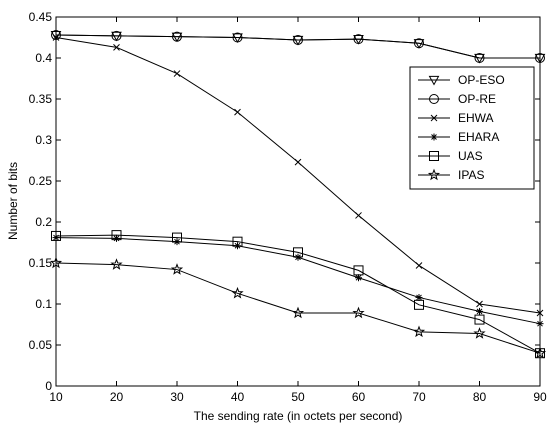 This screenshot has height=435, width=550. Describe the element at coordinates (238, 397) in the screenshot. I see `x-tick-label: 40` at that location.